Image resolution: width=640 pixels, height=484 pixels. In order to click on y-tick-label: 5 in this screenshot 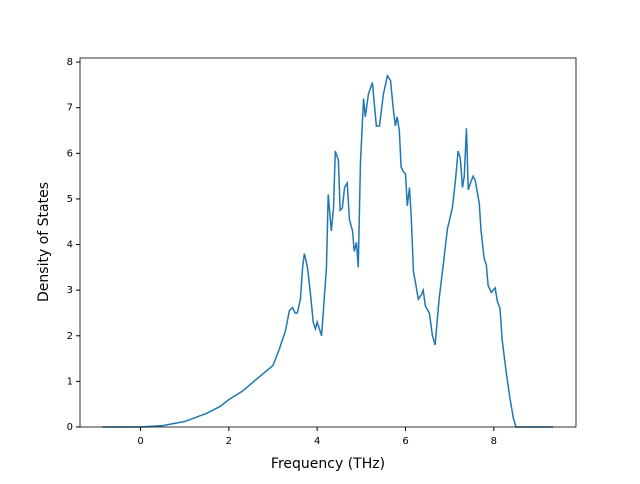, I will do `click(70, 199)`.